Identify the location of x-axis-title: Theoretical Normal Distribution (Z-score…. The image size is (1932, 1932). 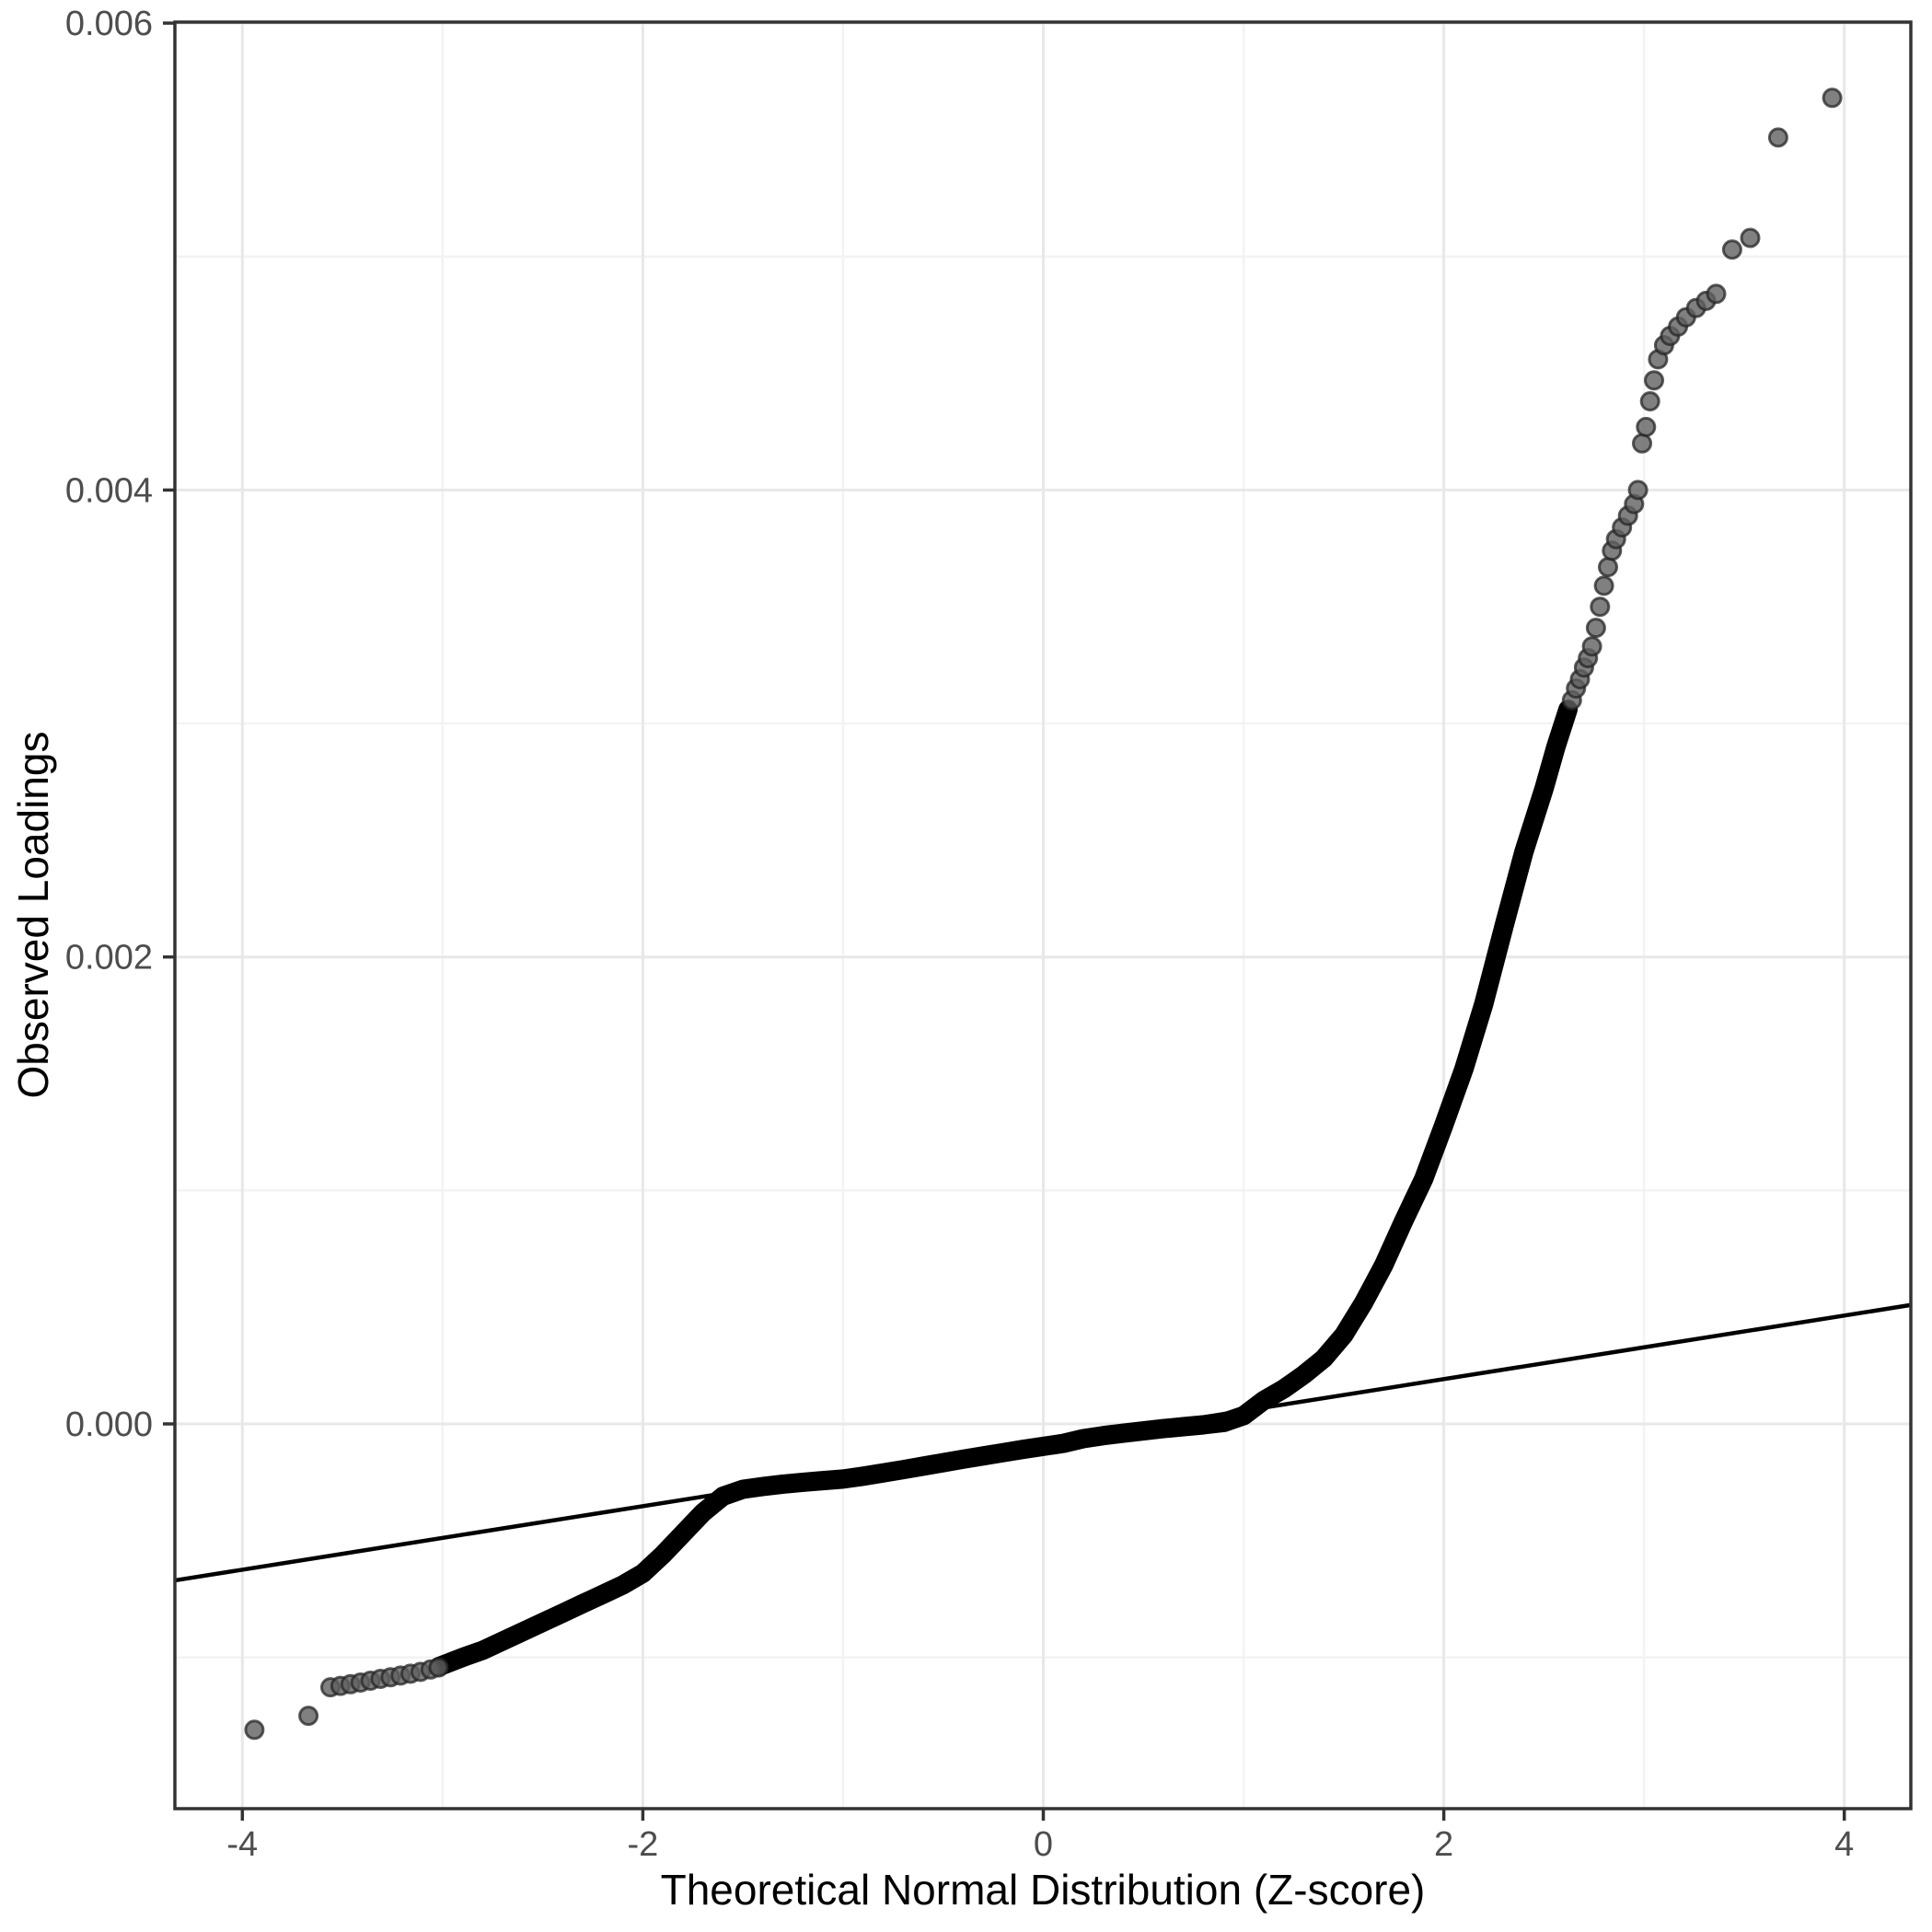
(1043, 1890).